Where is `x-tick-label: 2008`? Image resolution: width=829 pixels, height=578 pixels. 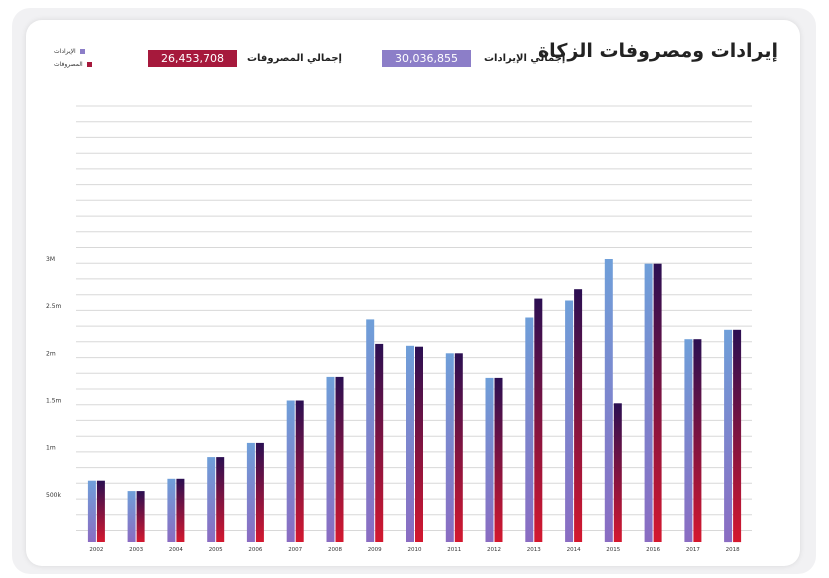
x-tick-label: 2008 is located at coordinates (335, 550).